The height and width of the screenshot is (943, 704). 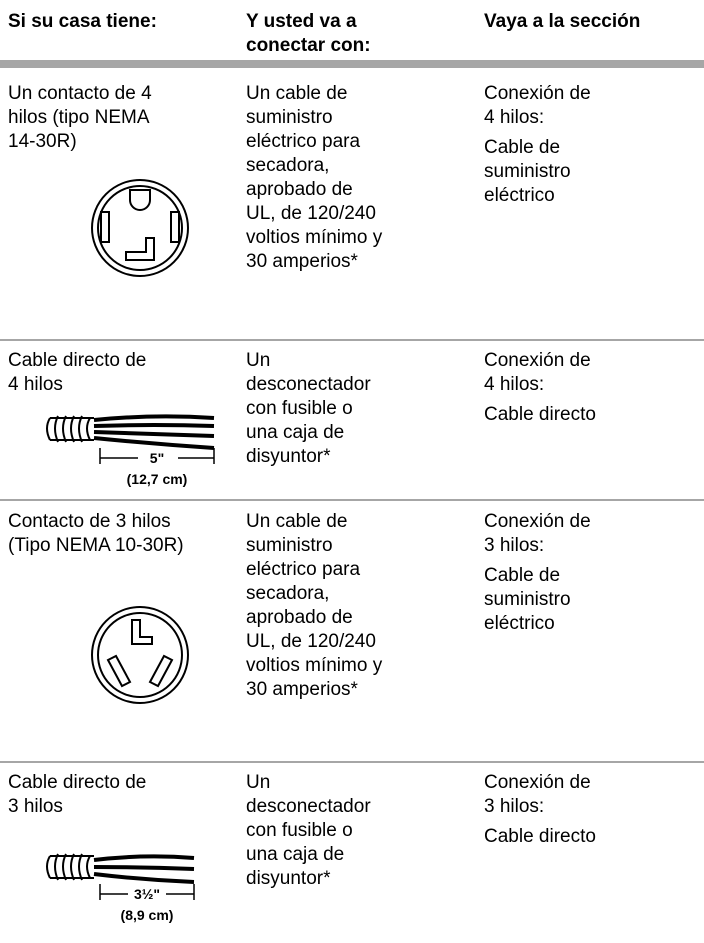 What do you see at coordinates (361, 34) in the screenshot?
I see `header-cell: Y usted va a conectar con:` at bounding box center [361, 34].